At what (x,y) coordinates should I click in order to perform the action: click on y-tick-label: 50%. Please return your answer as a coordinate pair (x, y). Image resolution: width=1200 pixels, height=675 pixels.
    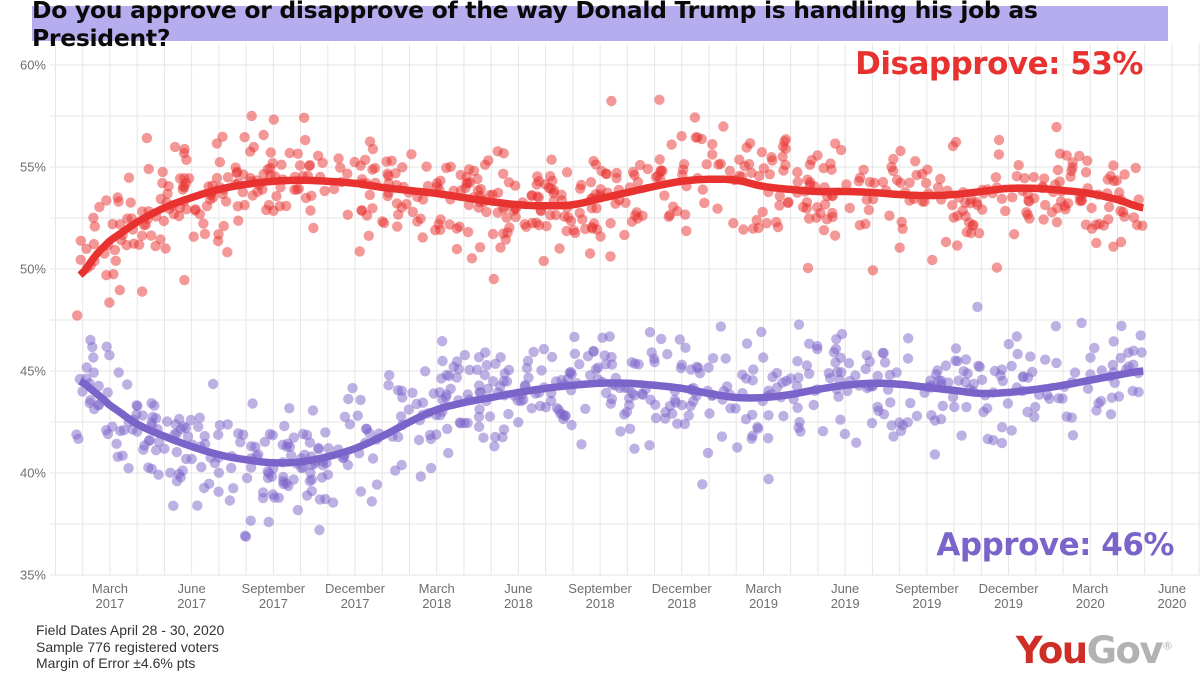
    Looking at the image, I should click on (33, 269).